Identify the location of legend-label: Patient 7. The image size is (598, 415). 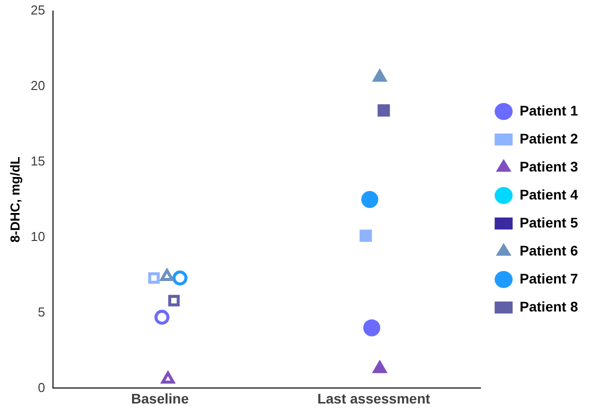
(549, 278).